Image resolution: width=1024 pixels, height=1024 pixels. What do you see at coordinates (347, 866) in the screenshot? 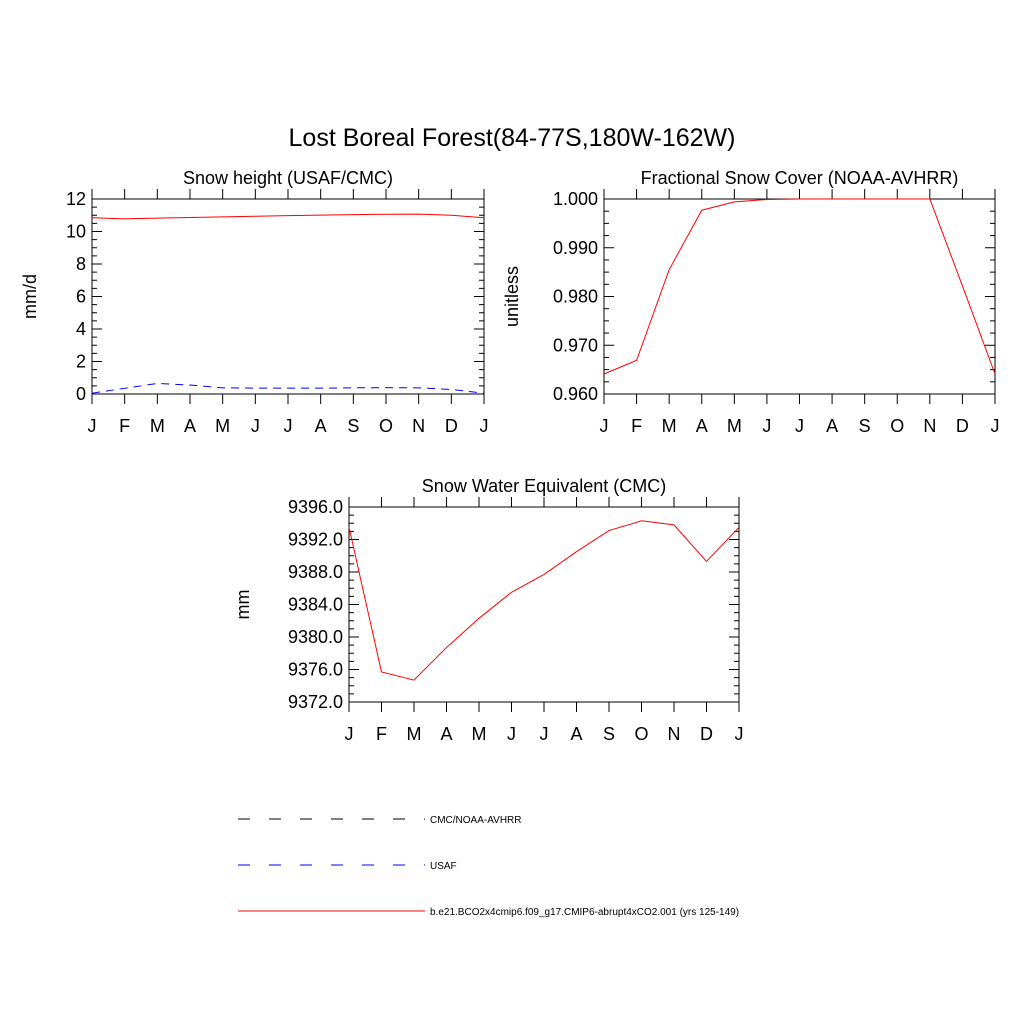
I see `legend-item: USAF` at bounding box center [347, 866].